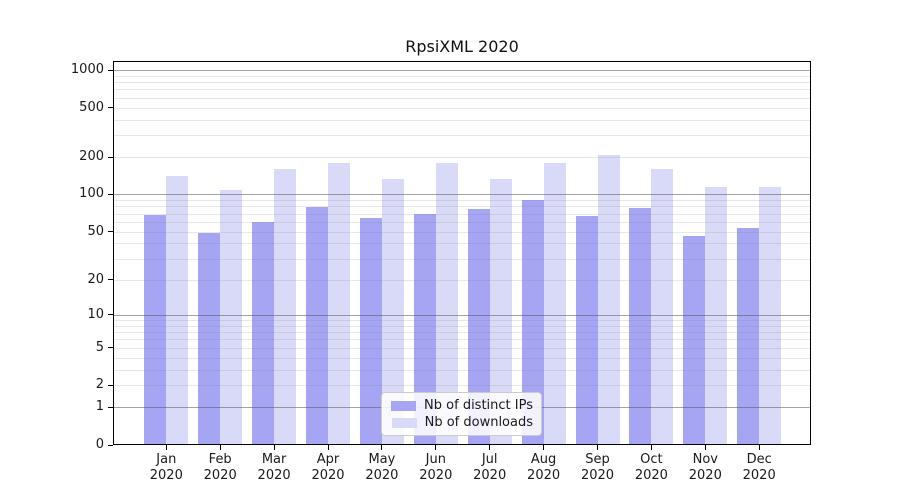  I want to click on bar-ips-Jul, so click(478, 326).